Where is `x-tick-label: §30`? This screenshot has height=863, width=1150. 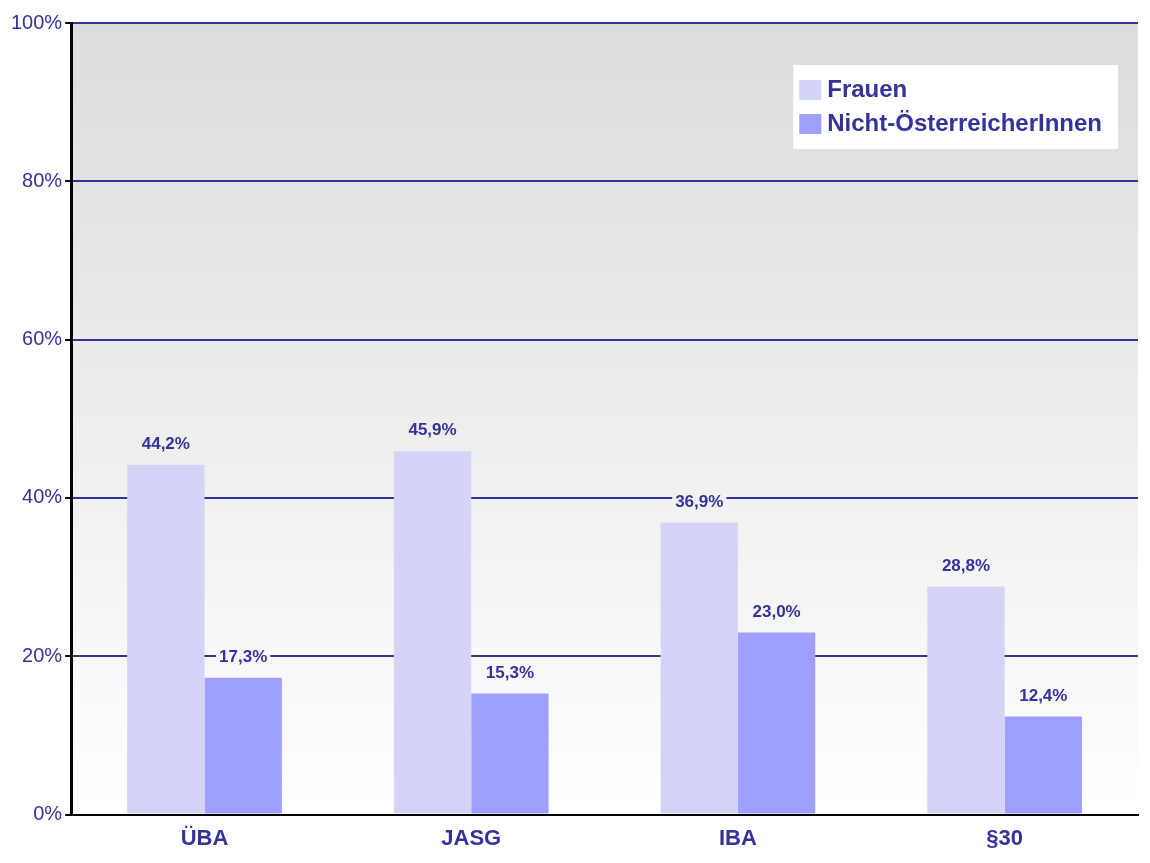 x-tick-label: §30 is located at coordinates (1004, 837).